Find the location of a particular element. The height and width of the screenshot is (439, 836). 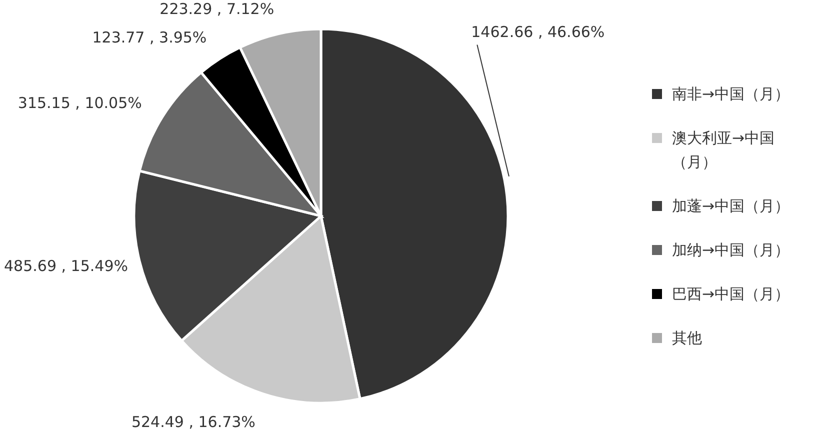

legend-label: 巴西→中国（月） is located at coordinates (731, 294).